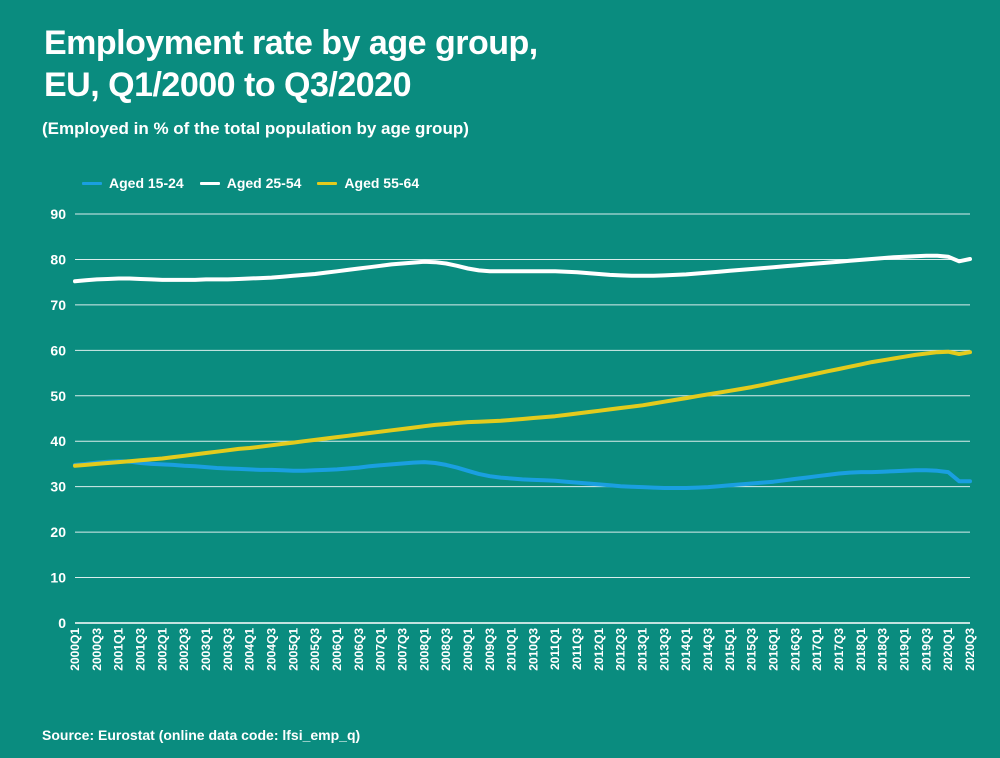 This screenshot has height=758, width=1000. Describe the element at coordinates (58, 487) in the screenshot. I see `y-tick-label: 30` at that location.